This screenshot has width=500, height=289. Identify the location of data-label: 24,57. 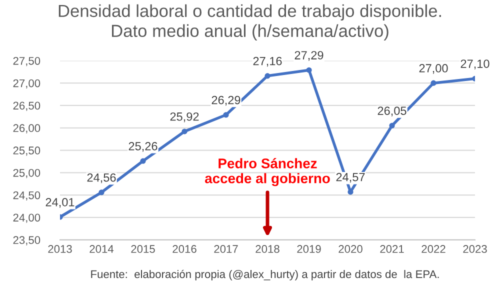
(350, 177).